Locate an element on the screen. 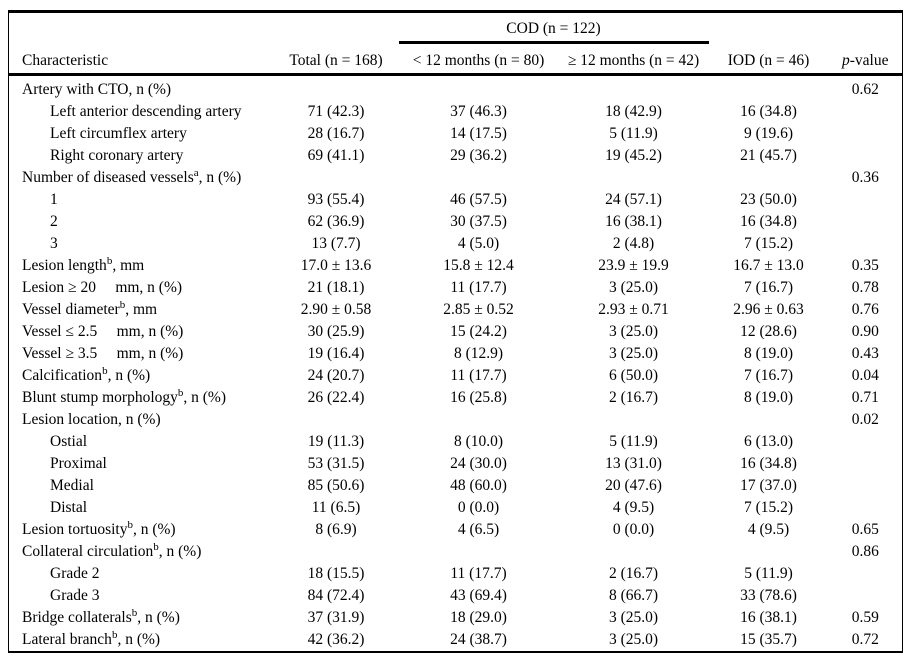  spanner-empty-left is located at coordinates (204, 27).